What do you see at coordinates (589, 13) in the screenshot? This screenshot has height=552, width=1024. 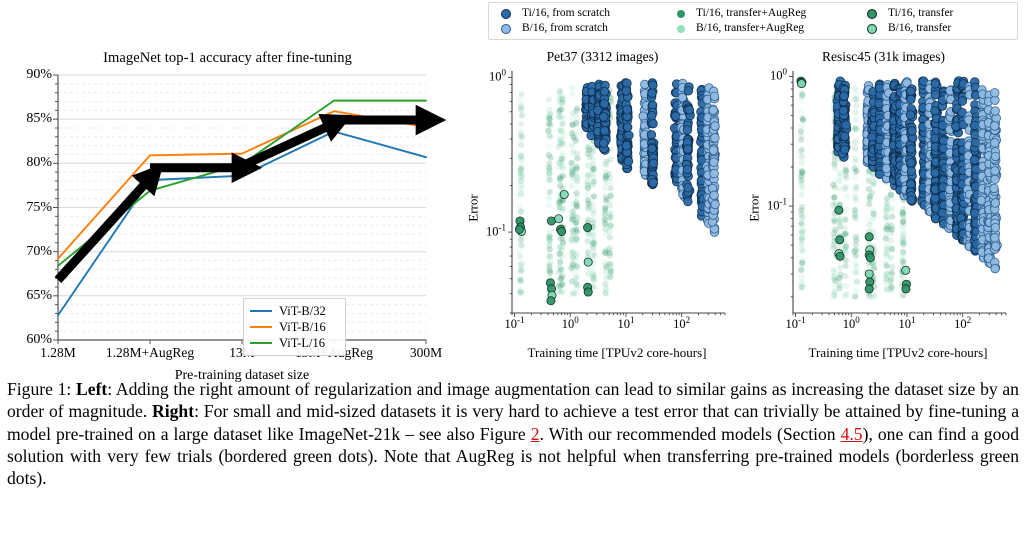 I see `scatter-legend-item: Ti/16, from scratch` at bounding box center [589, 13].